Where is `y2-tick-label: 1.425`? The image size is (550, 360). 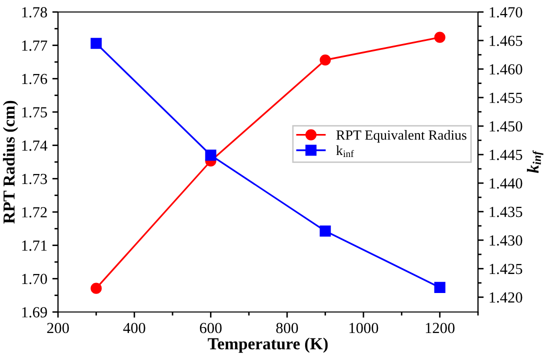 y2-tick-label: 1.425 is located at coordinates (506, 269).